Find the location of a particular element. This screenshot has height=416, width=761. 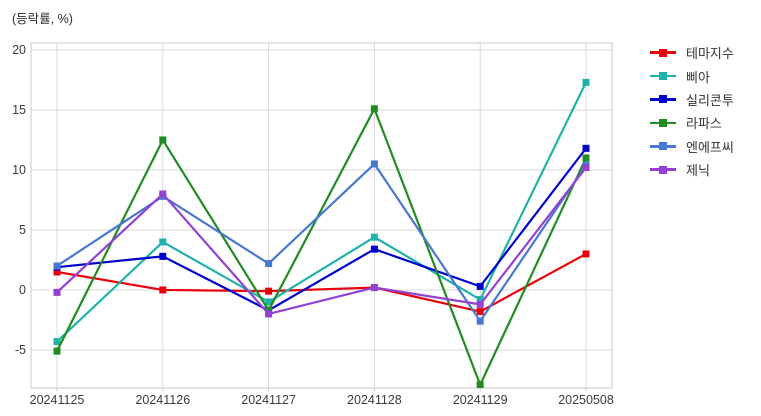

legend-label: 제닉 is located at coordinates (698, 171).